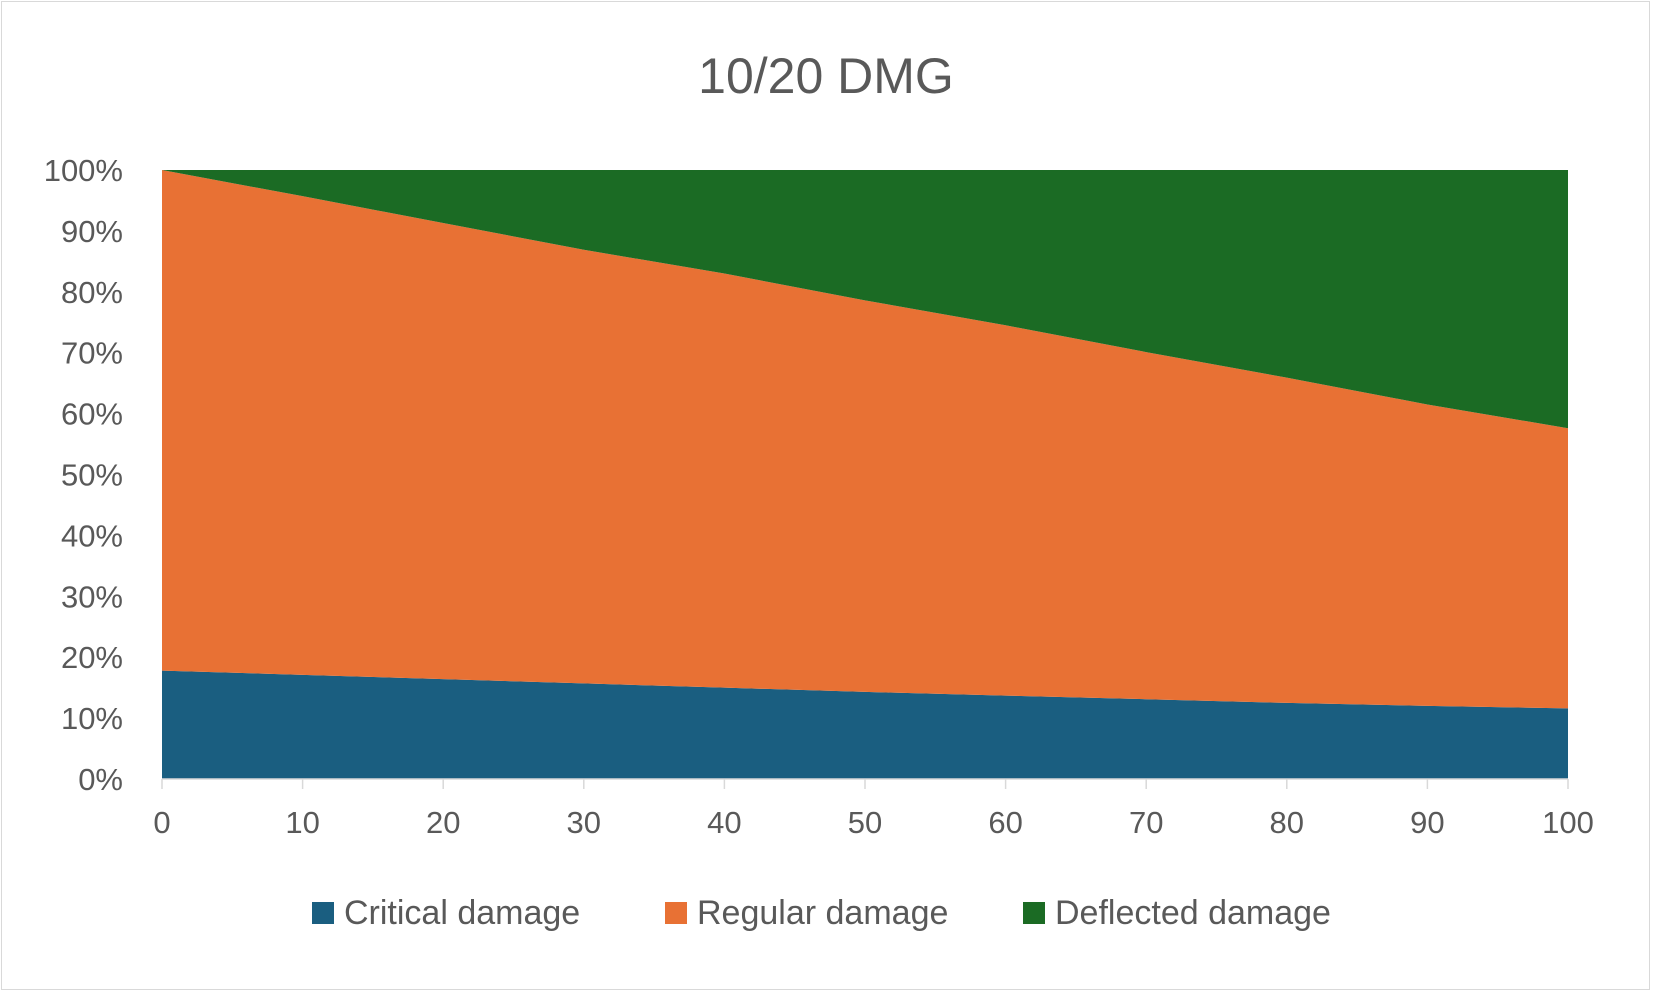 This screenshot has width=1653, height=993. Describe the element at coordinates (100, 779) in the screenshot. I see `y-tick-label: 0%` at that location.